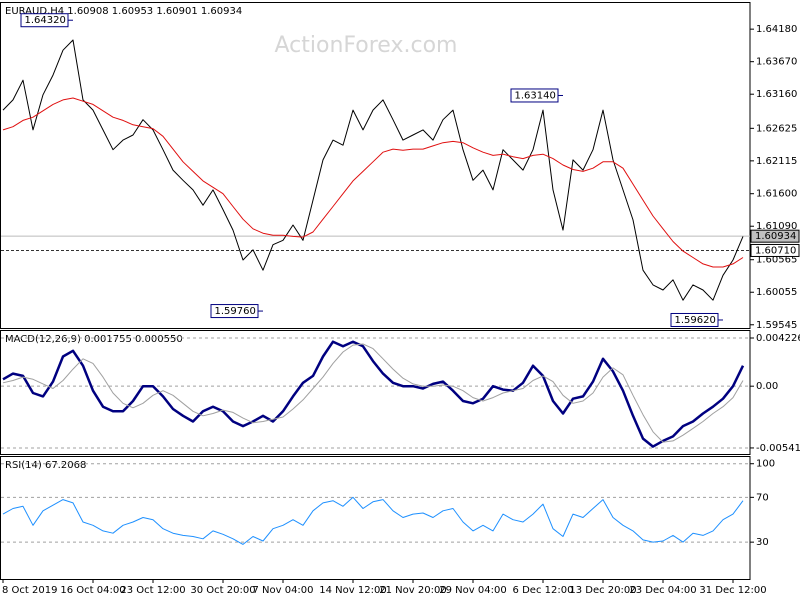 Image resolution: width=800 pixels, height=600 pixels. I want to click on annotation-label: 1.59620, so click(695, 320).